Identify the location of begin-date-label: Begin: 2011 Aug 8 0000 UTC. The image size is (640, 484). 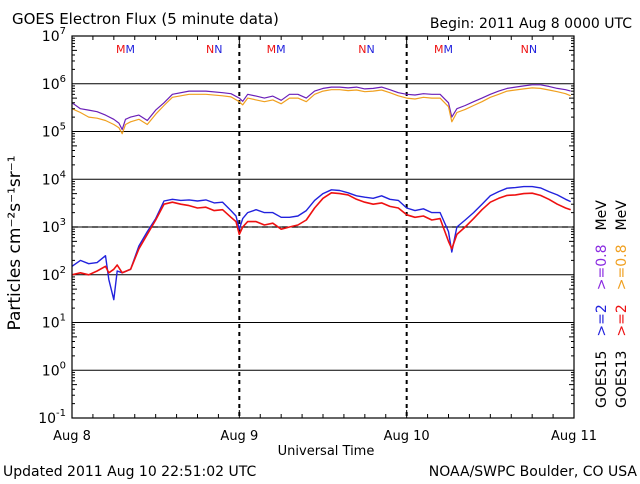
(531, 24).